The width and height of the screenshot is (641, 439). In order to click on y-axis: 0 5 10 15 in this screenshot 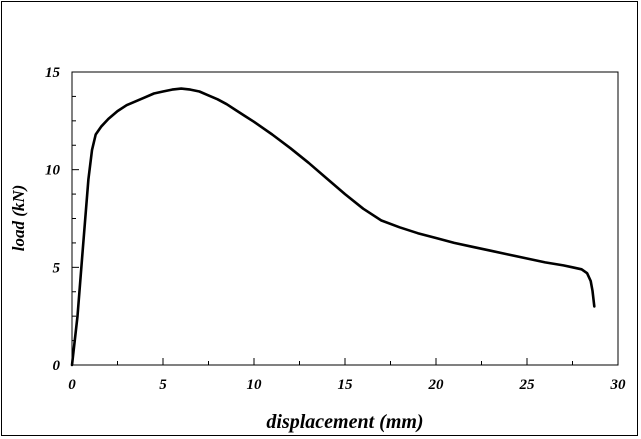, I will do `click(62, 219)`.